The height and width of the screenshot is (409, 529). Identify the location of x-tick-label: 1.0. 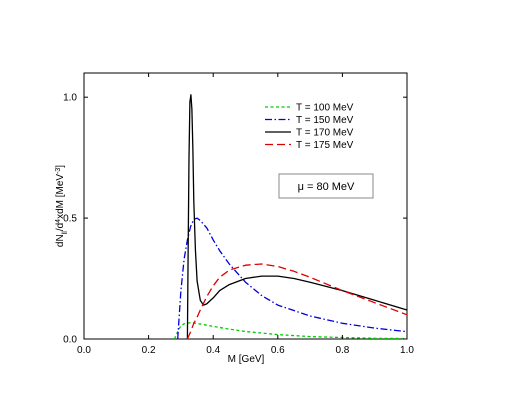
(407, 350).